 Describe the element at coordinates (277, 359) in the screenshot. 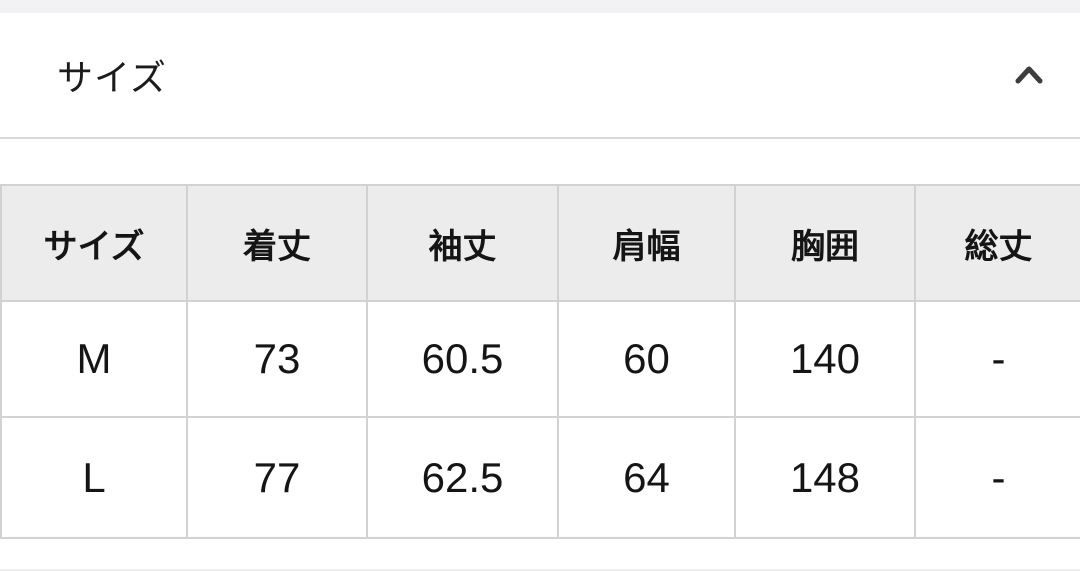

I see `cell-body-length: 73` at that location.